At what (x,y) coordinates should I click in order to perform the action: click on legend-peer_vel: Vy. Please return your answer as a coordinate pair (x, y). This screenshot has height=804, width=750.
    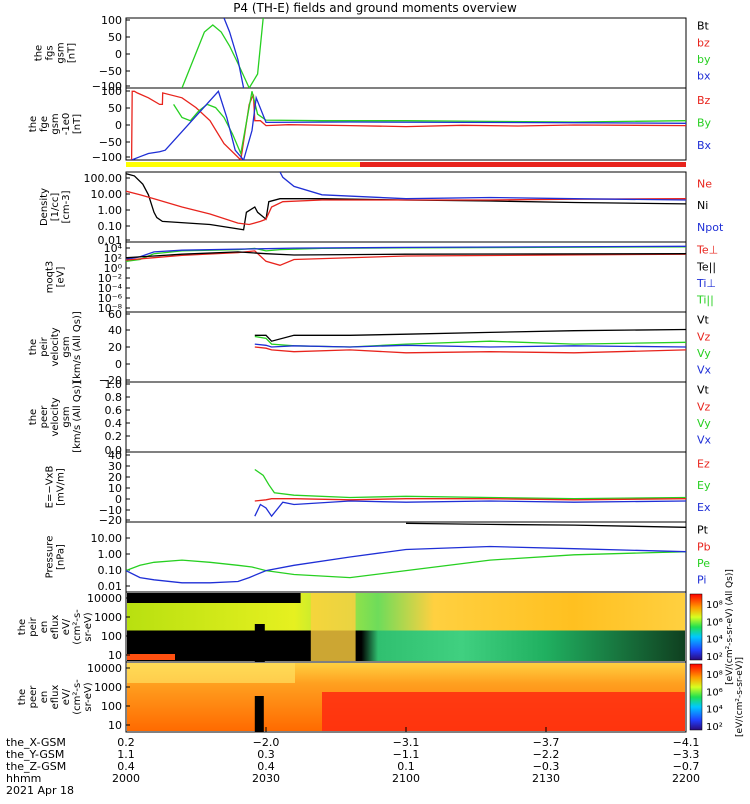
    Looking at the image, I should click on (704, 423).